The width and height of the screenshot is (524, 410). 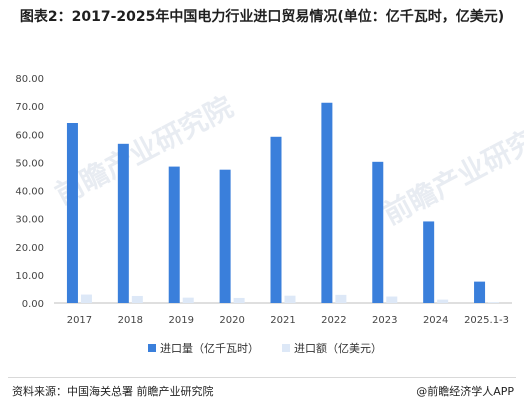 What do you see at coordinates (180, 320) in the screenshot?
I see `x-tick-label: 2019` at bounding box center [180, 320].